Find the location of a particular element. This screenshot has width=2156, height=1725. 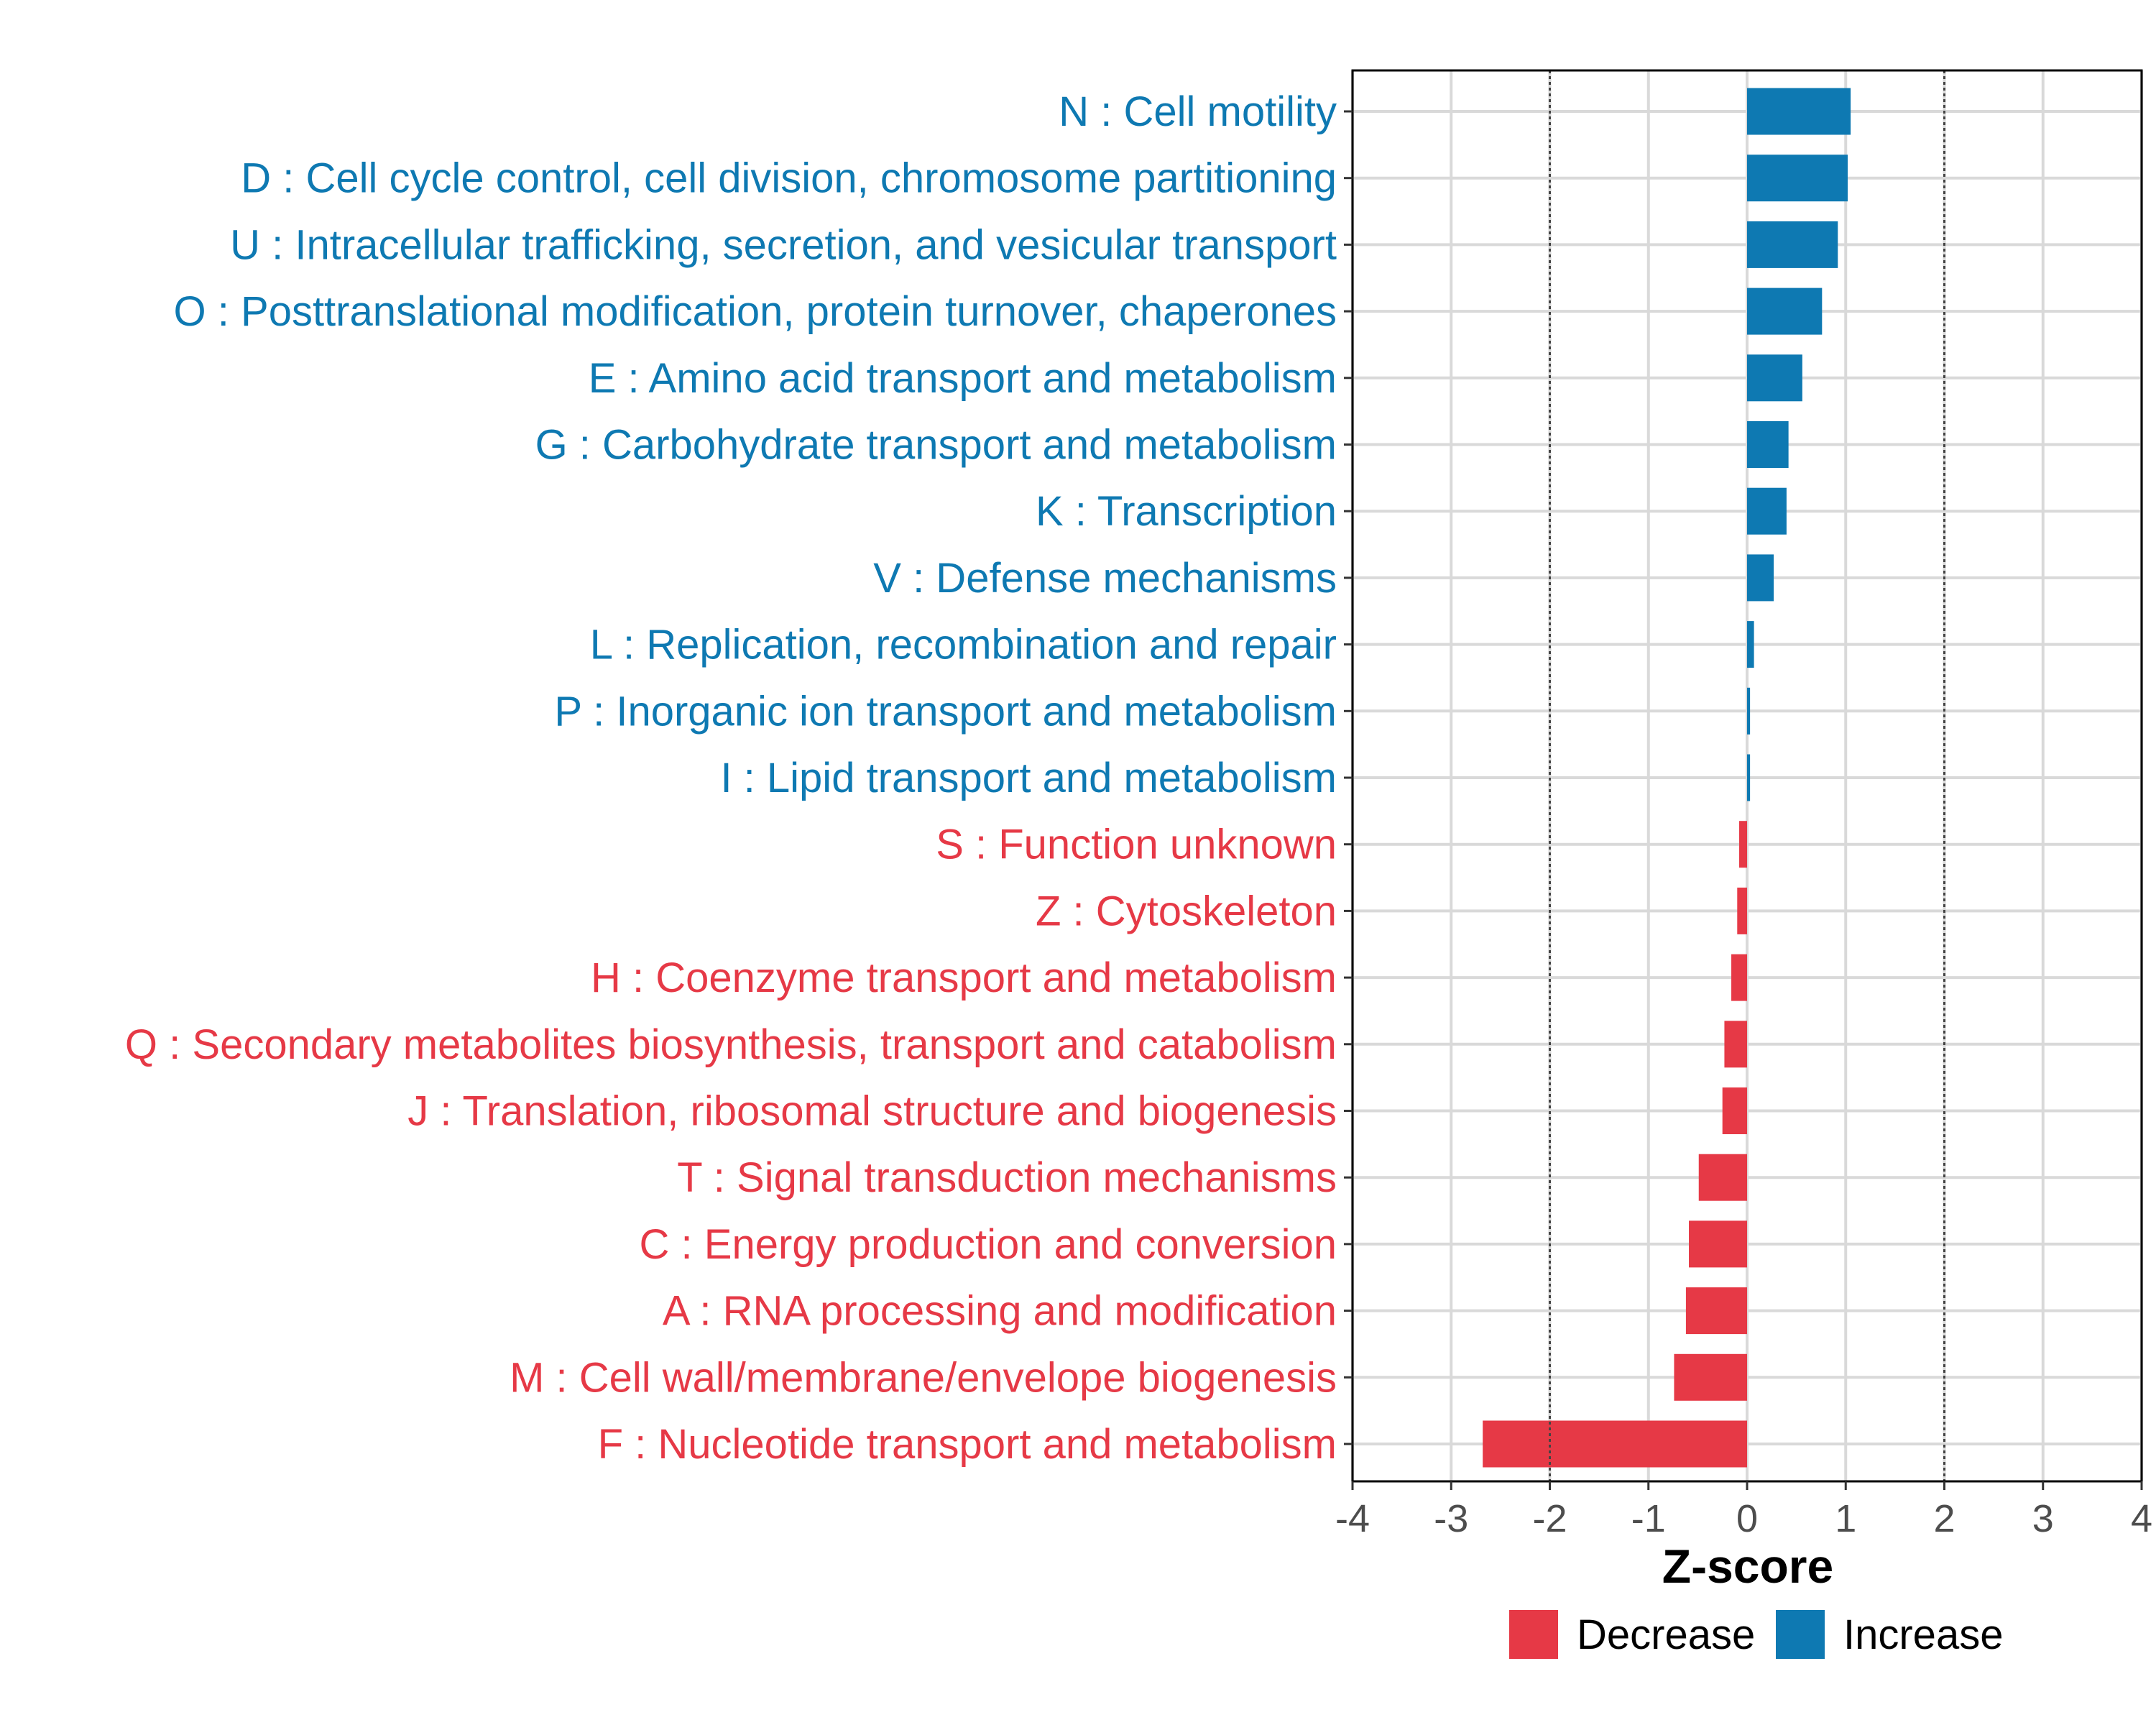

legend-label-decrease: Decrease is located at coordinates (1666, 1634).